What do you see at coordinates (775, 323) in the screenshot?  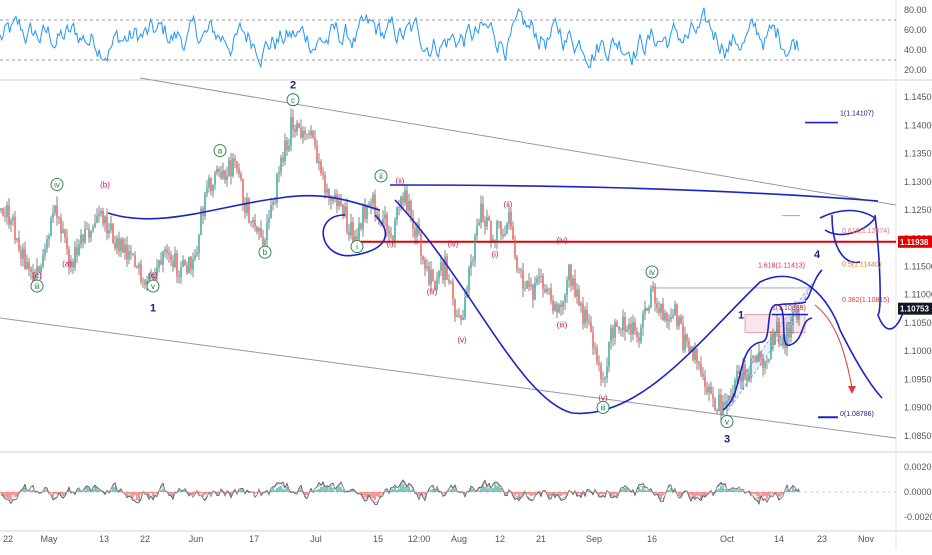 I see `fib-box` at bounding box center [775, 323].